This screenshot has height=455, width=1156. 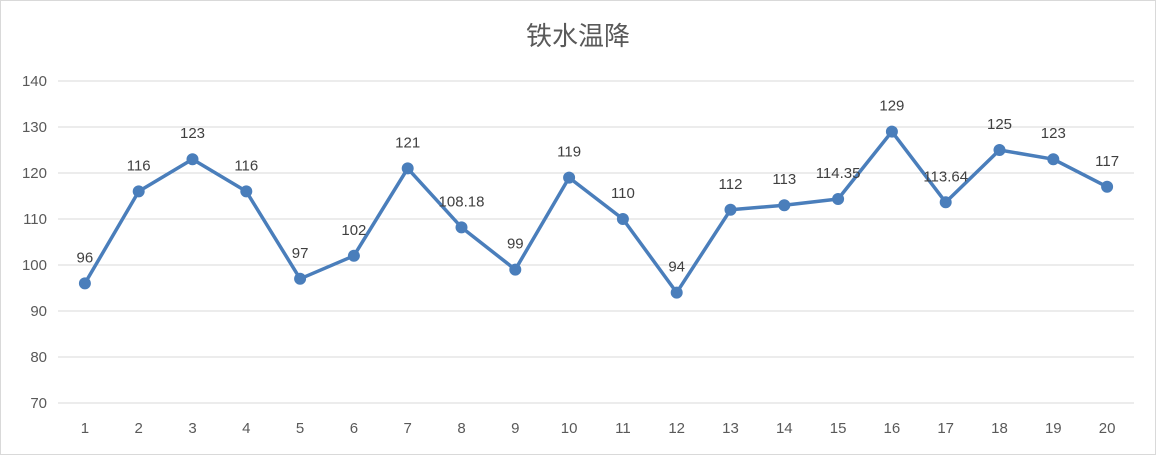 I want to click on data-label: 102, so click(x=353, y=230).